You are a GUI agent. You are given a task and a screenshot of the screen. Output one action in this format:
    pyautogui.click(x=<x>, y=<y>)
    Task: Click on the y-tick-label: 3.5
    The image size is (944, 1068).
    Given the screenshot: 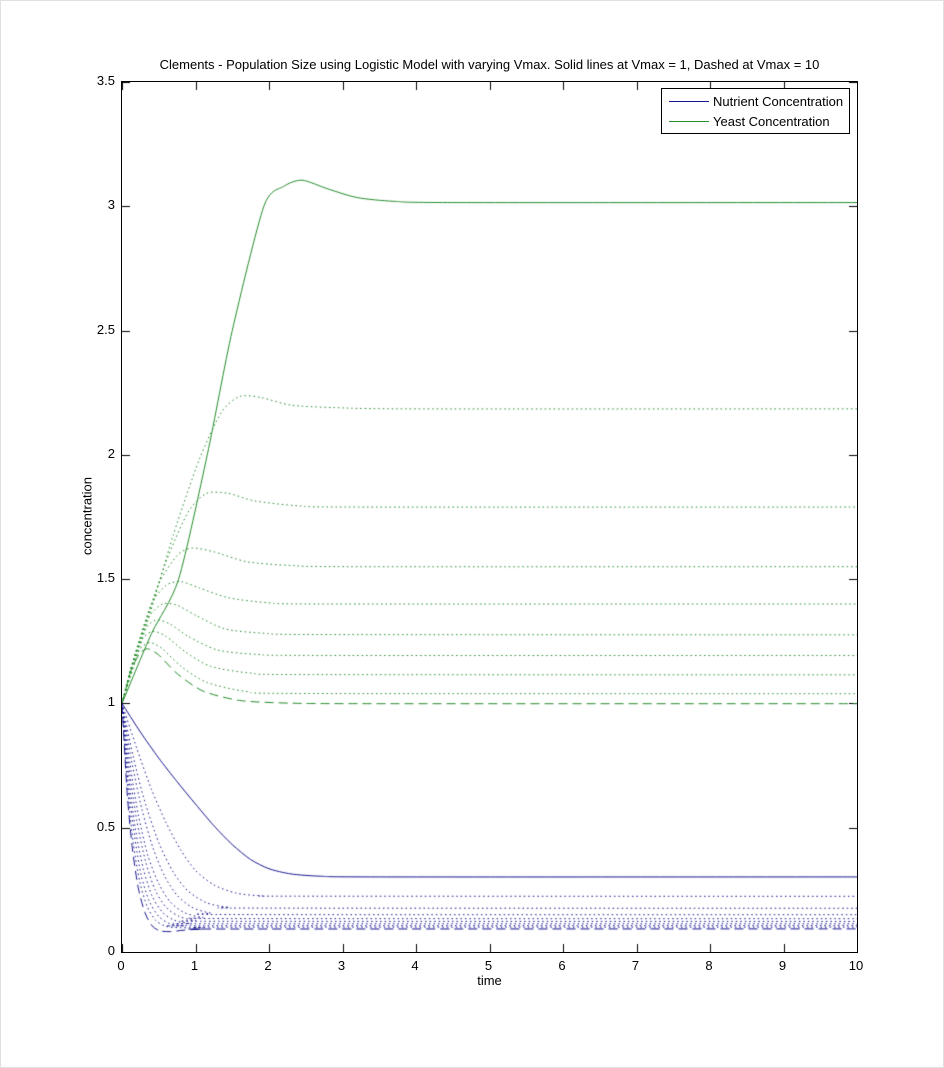 What is the action you would take?
    pyautogui.click(x=105, y=80)
    